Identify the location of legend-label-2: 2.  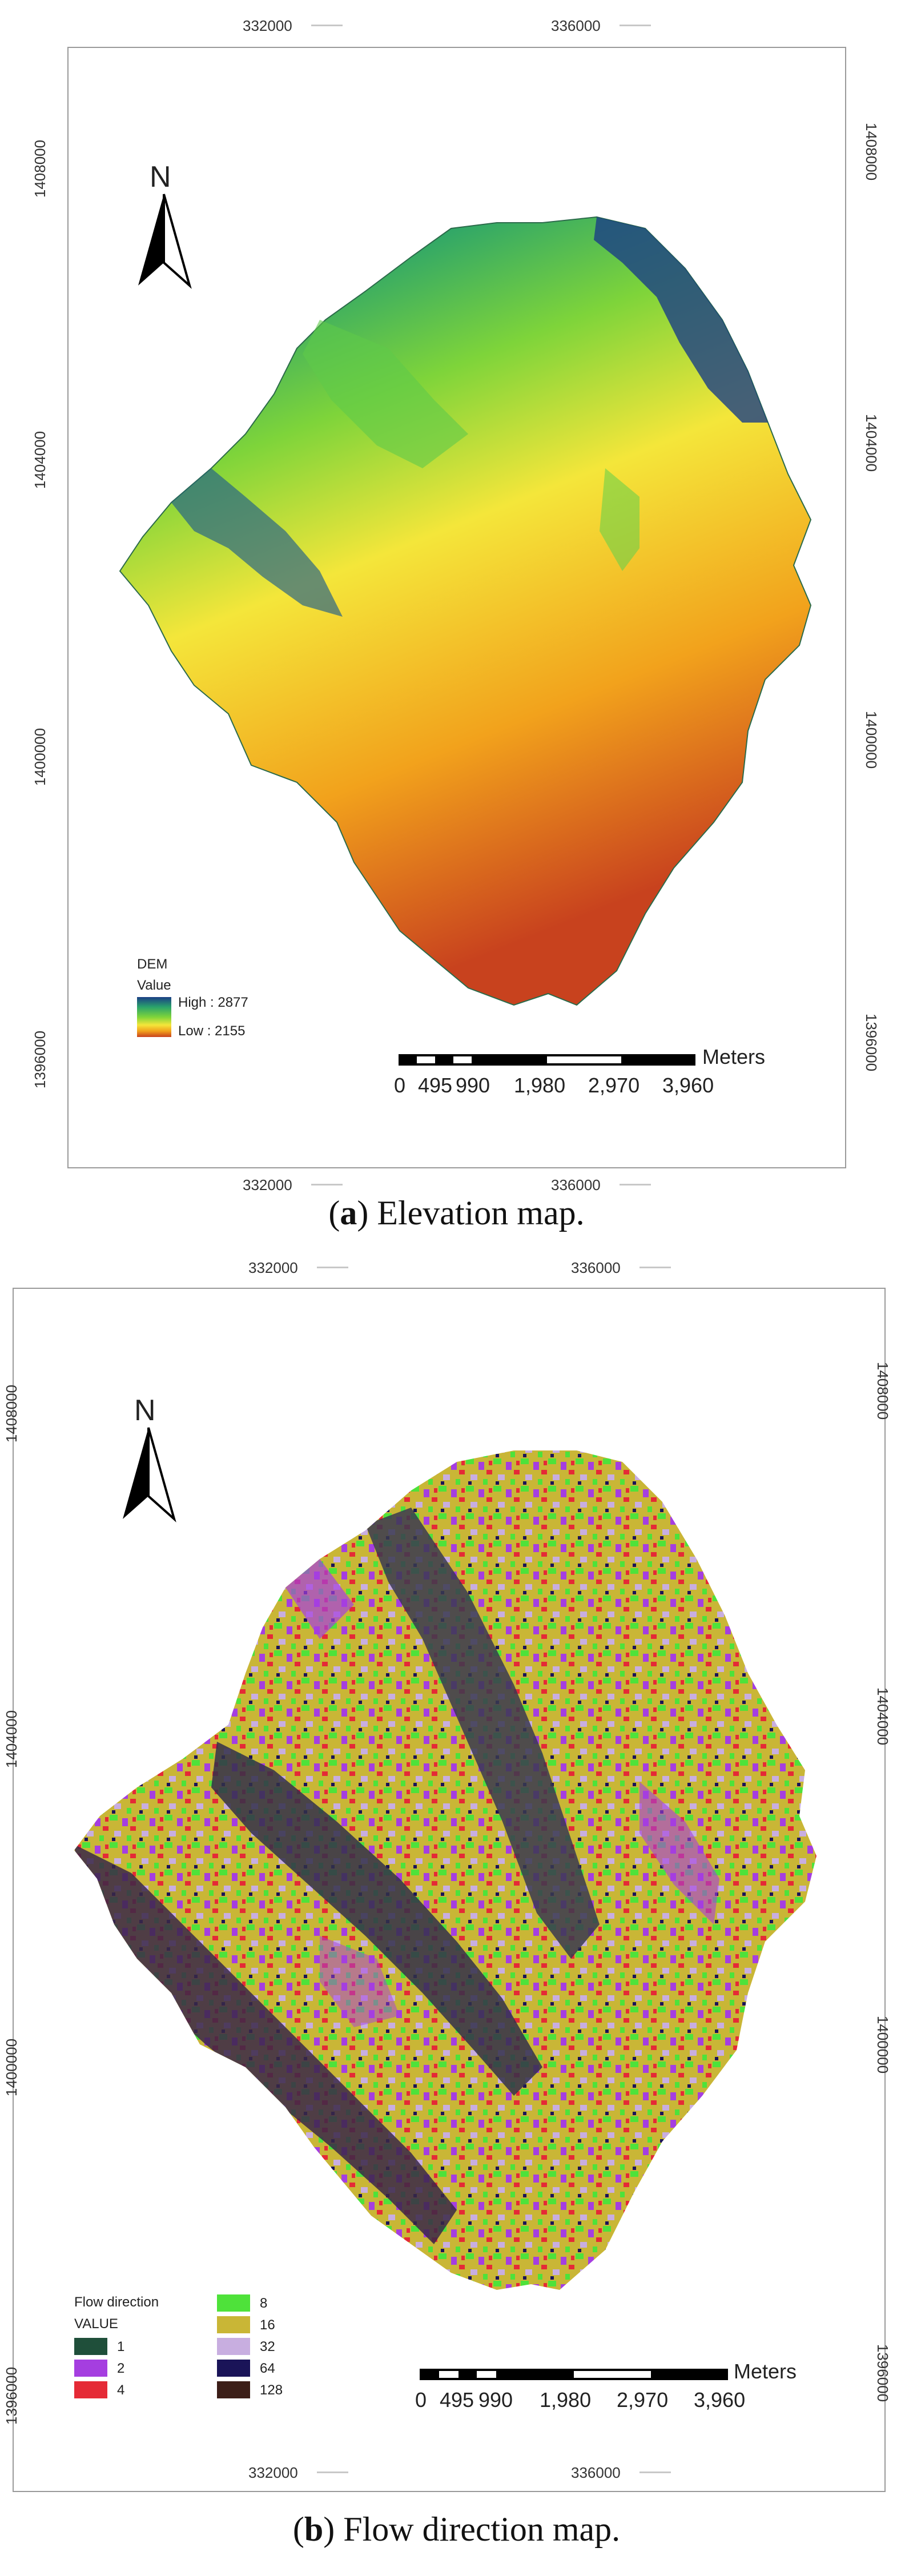
(121, 2368).